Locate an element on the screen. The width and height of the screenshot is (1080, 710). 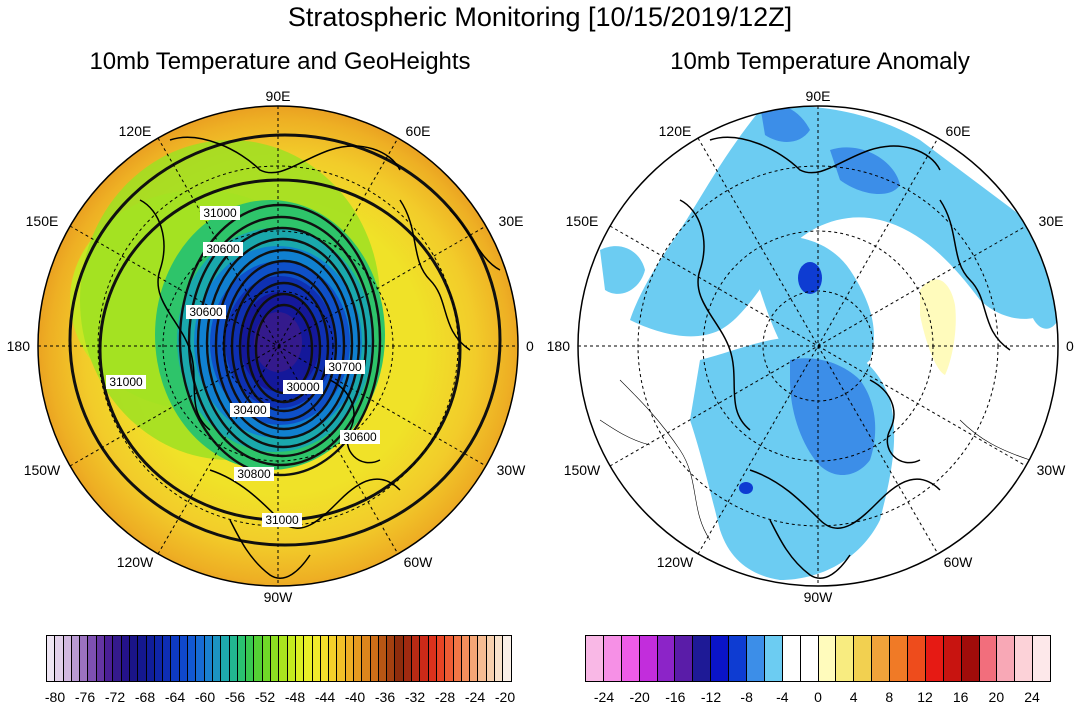
colorbar-tick-label: -32 is located at coordinates (415, 697).